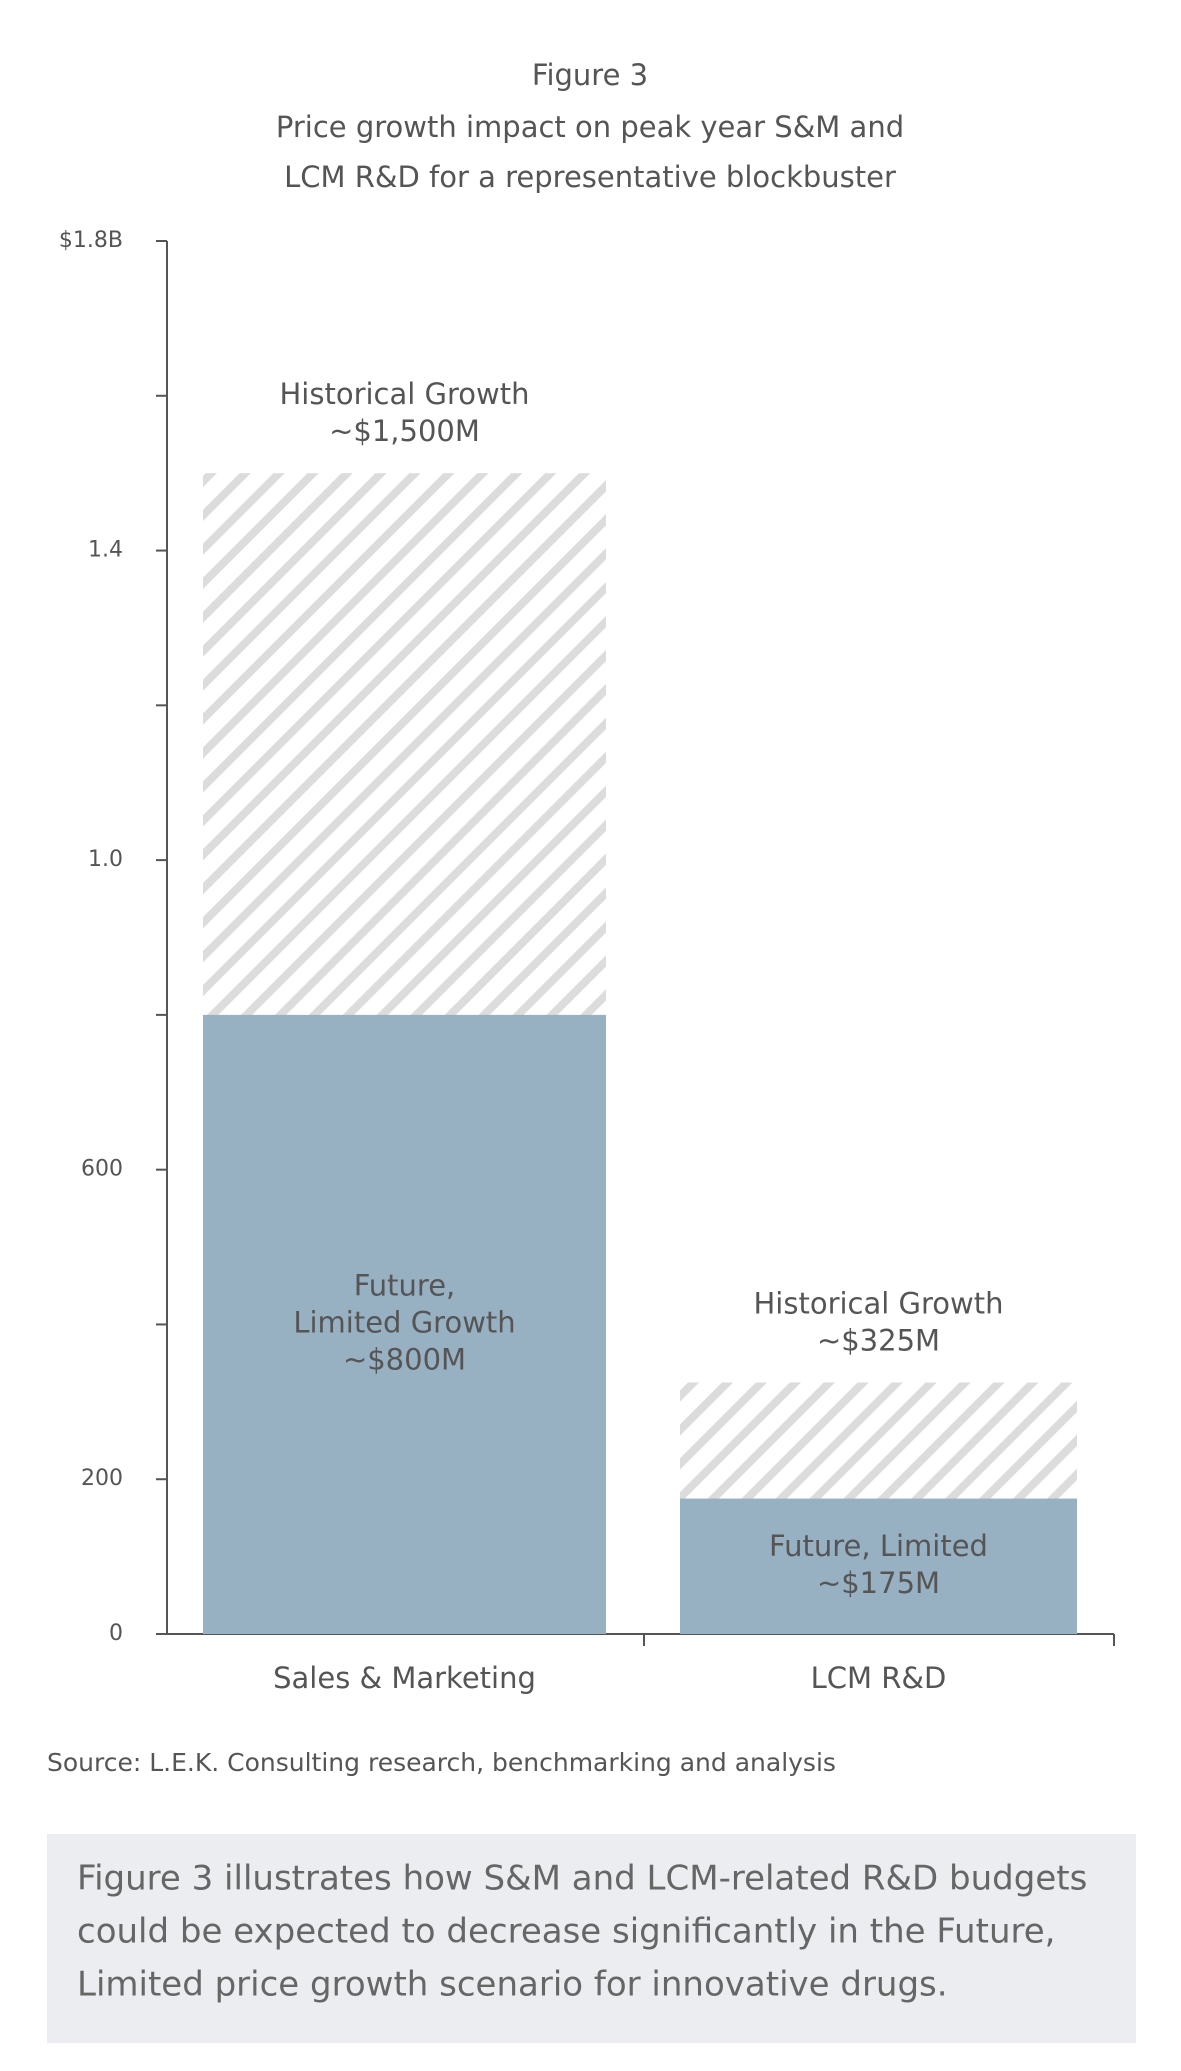  Describe the element at coordinates (879, 1678) in the screenshot. I see `x-tick-label: LCM R&D` at that location.